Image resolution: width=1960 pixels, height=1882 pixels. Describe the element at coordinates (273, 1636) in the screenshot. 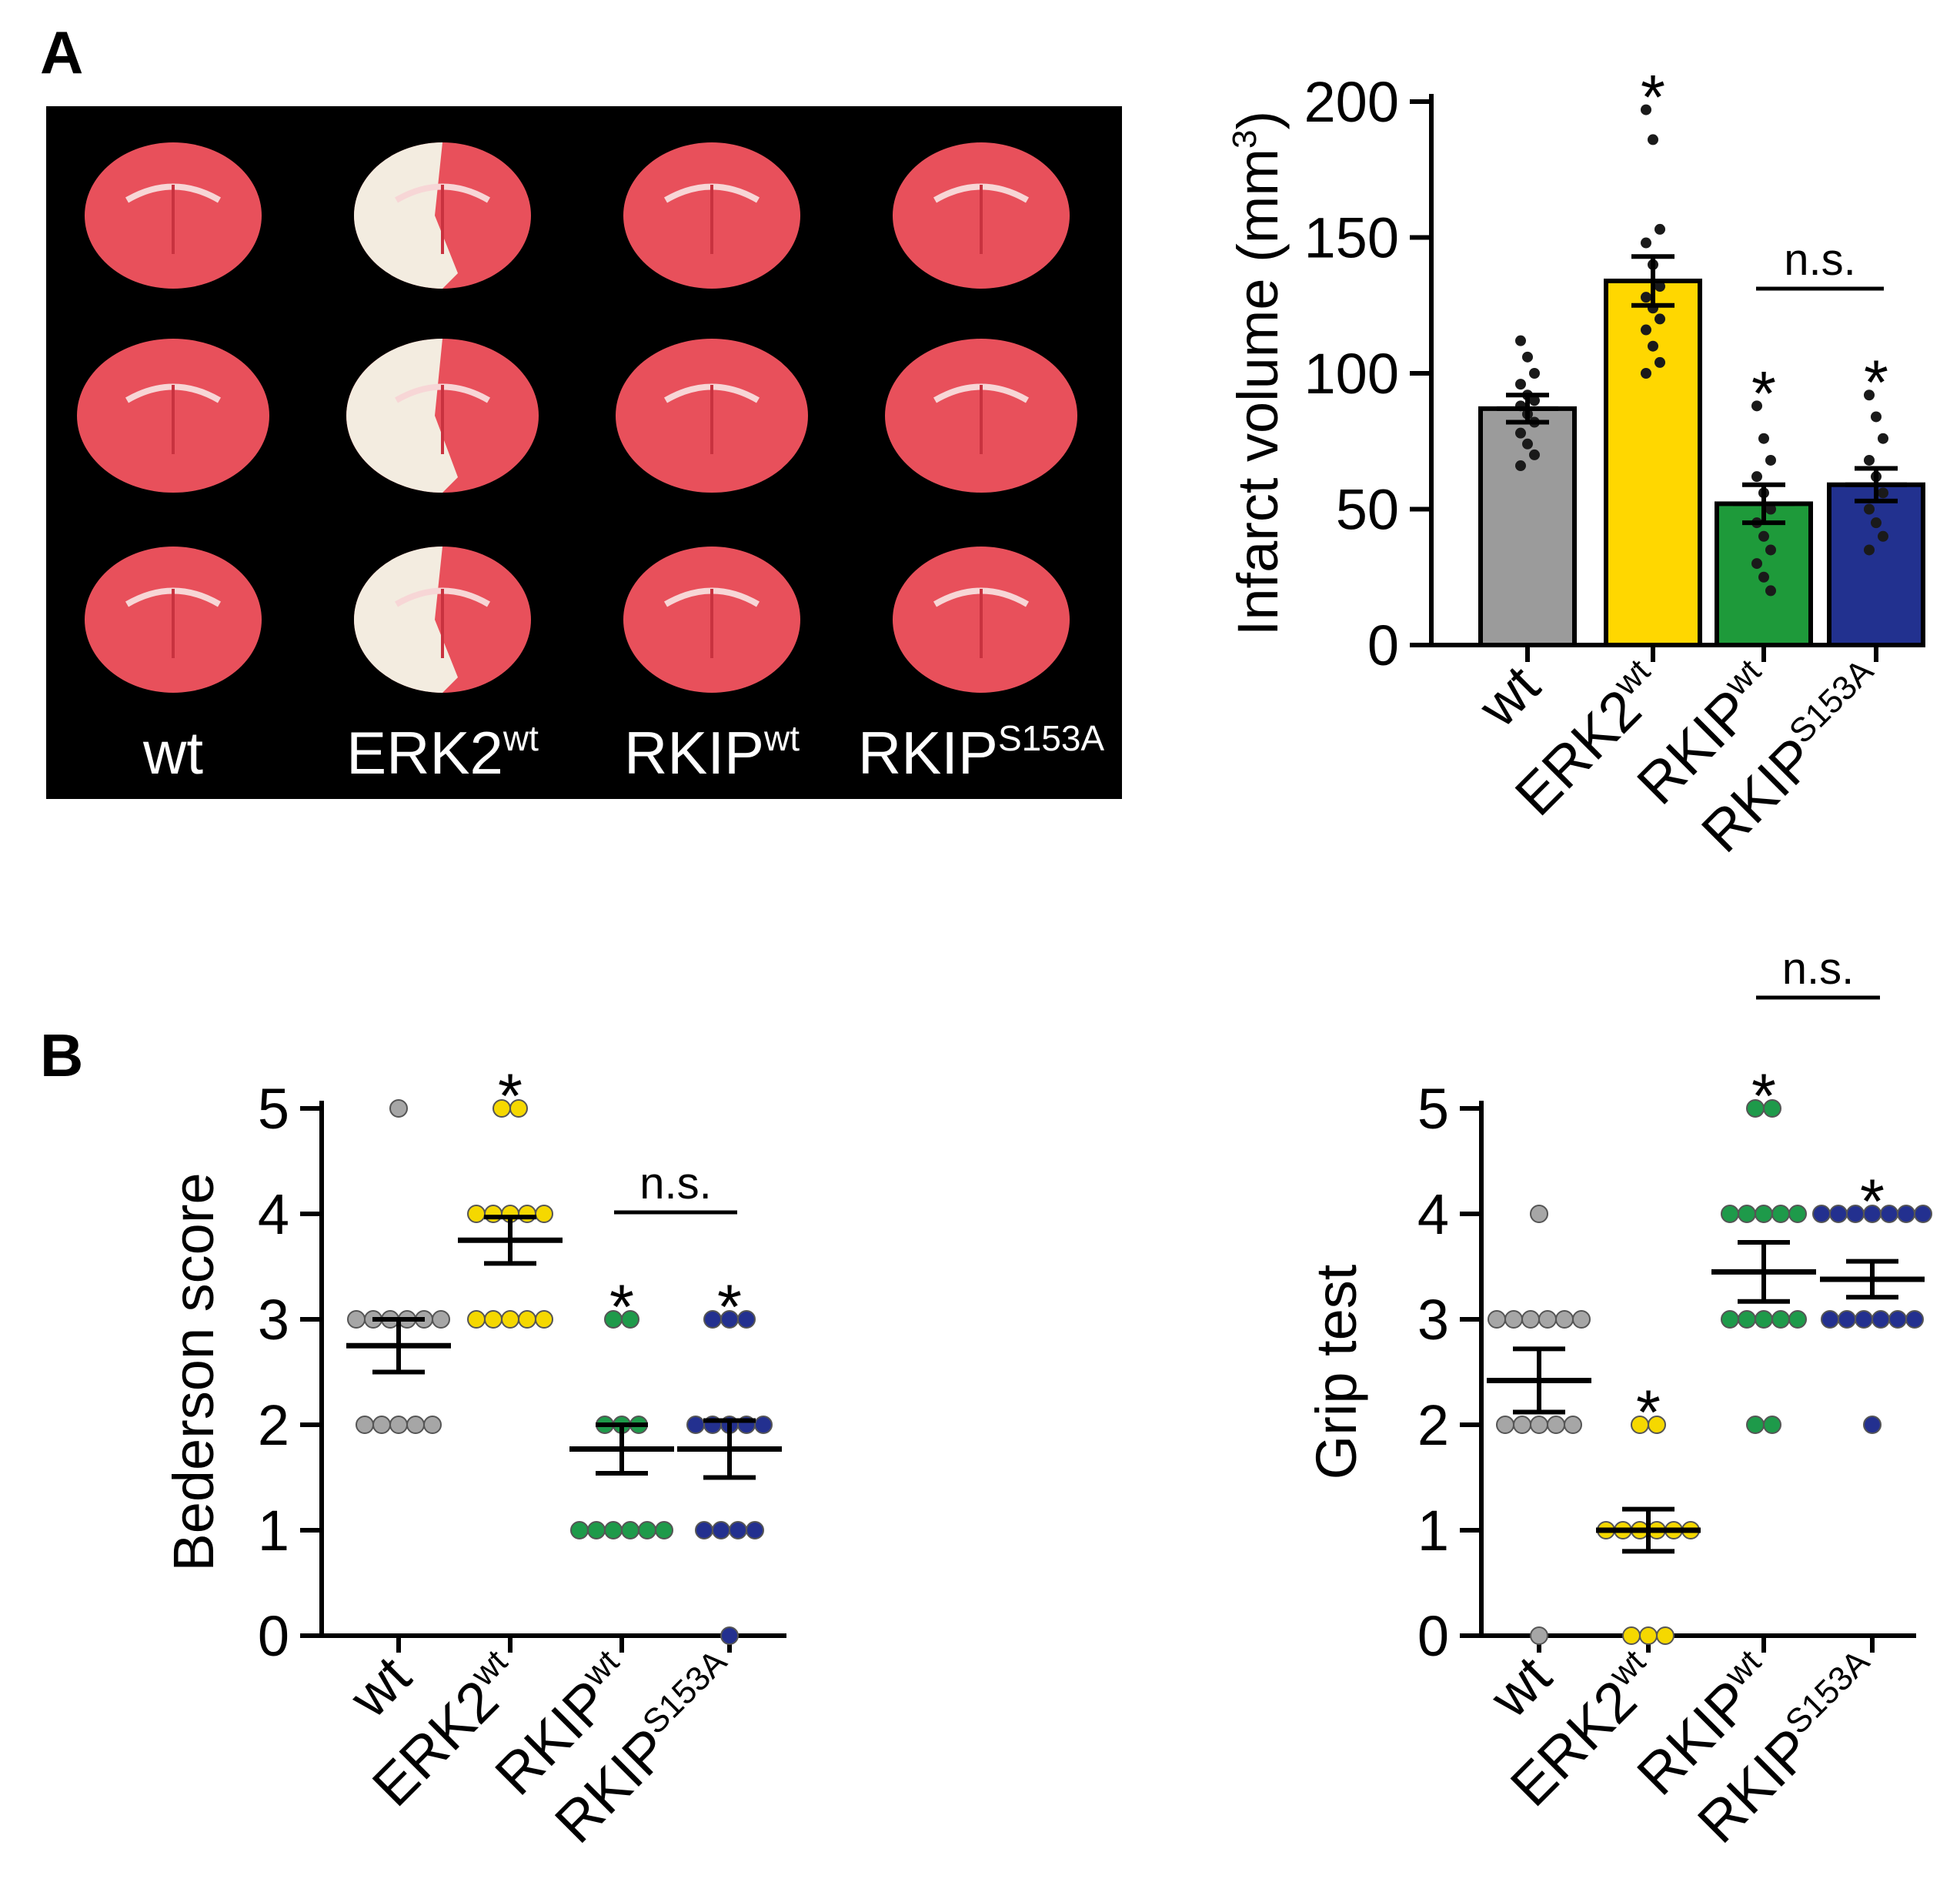

I see `y-tick-label: 0` at that location.